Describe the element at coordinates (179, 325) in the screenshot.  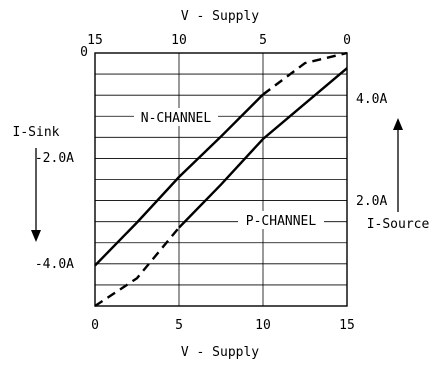
I see `bottom-tick-label: 5` at that location.